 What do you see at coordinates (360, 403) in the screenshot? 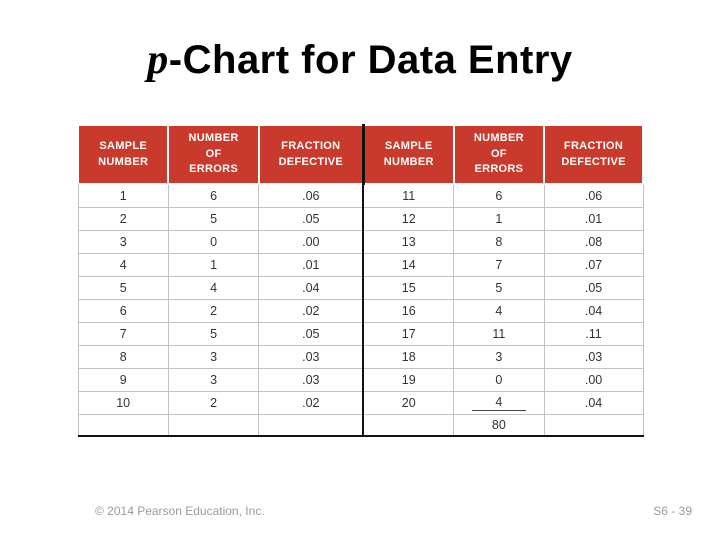
I see `table-row: 10 2 .02 20 4 .04` at bounding box center [360, 403].